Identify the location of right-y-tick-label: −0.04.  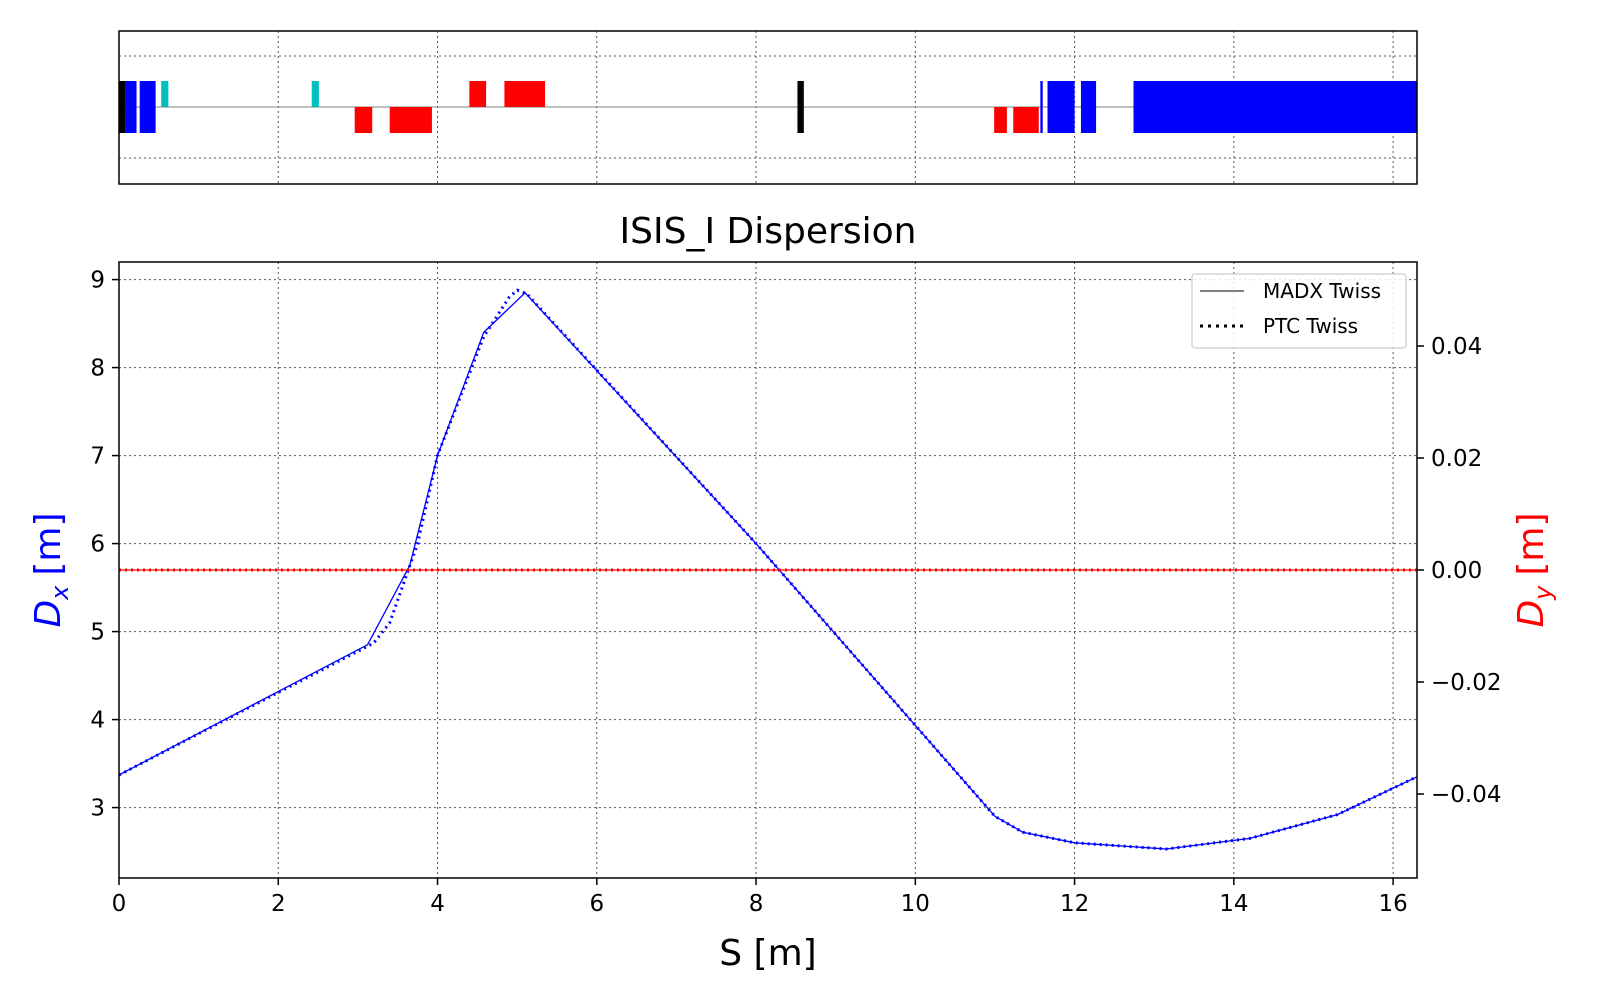
(1466, 795).